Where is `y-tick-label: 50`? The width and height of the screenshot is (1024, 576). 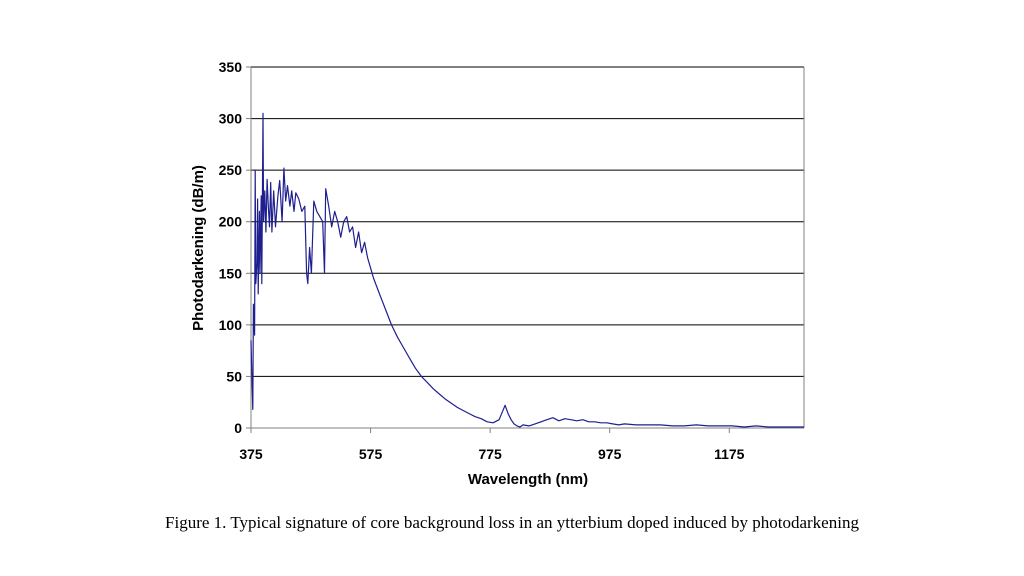 y-tick-label: 50 is located at coordinates (234, 376).